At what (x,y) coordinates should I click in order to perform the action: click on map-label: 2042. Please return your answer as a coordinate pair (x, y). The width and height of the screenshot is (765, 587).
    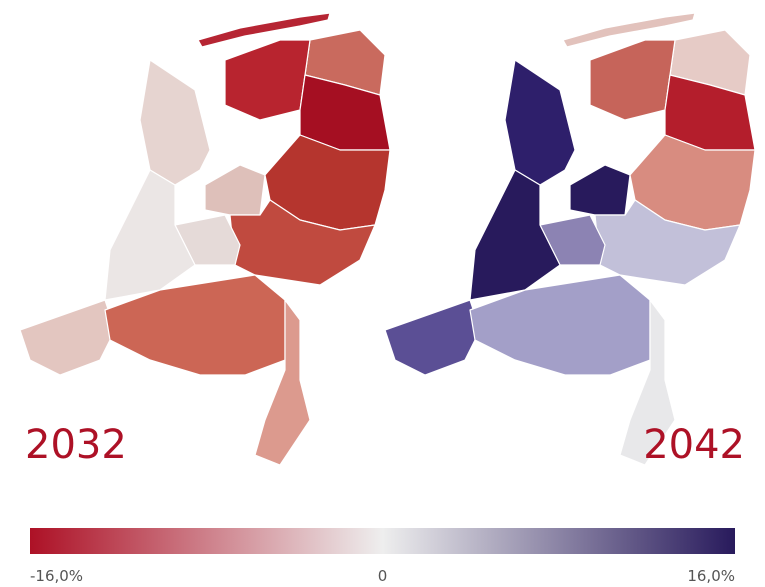
    Looking at the image, I should click on (694, 445).